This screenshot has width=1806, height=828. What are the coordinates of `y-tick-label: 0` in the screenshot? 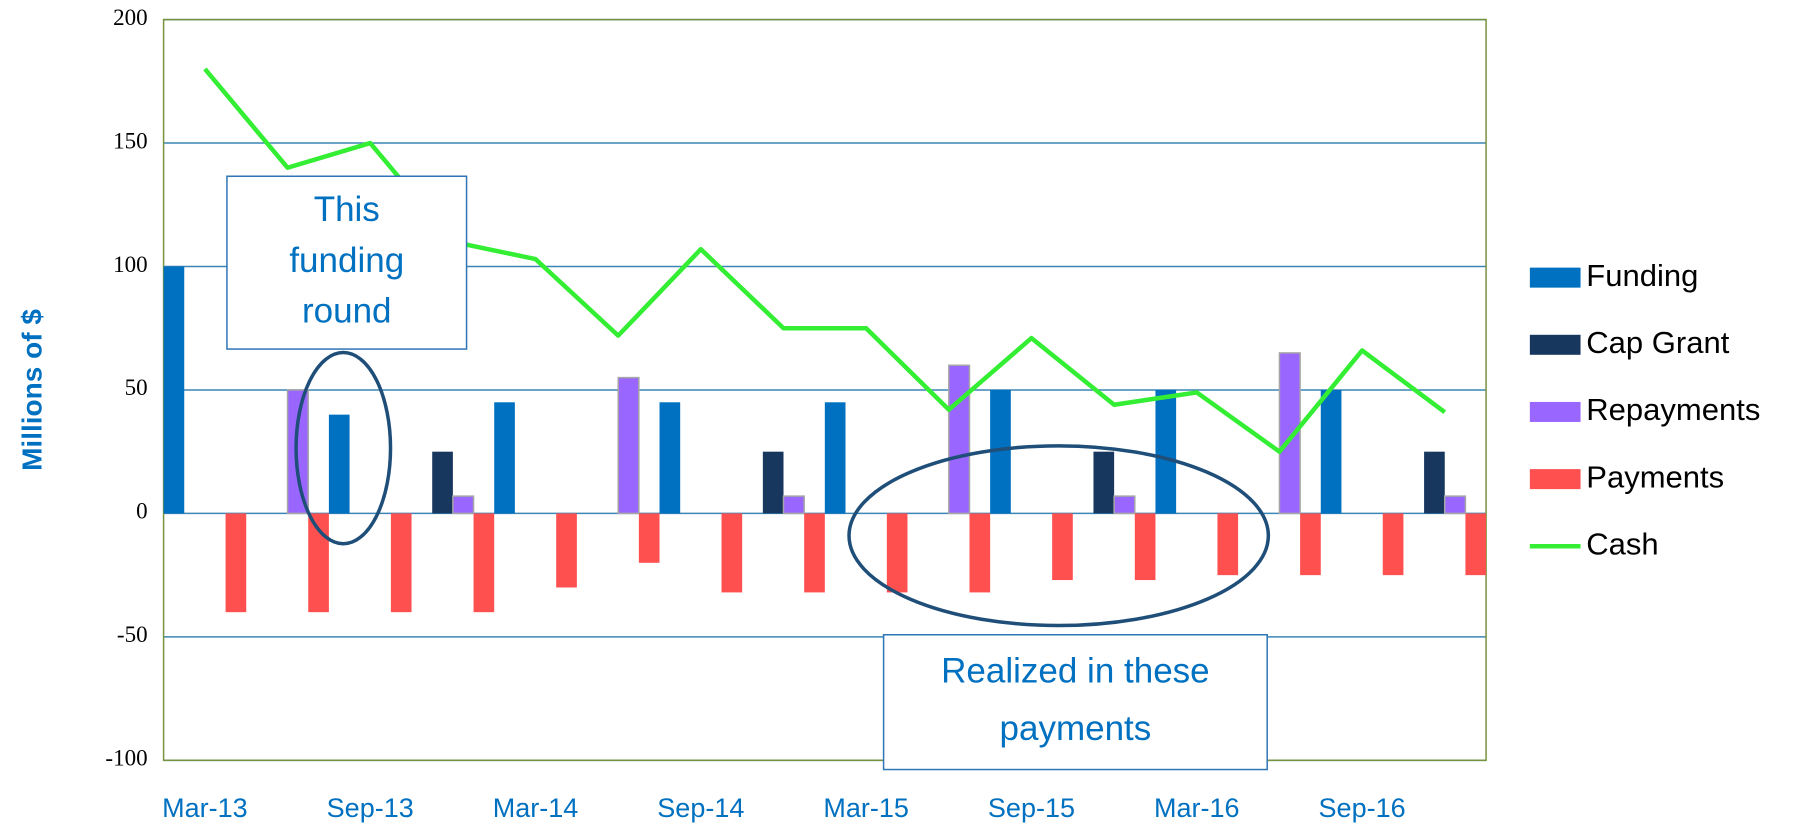 It's located at (142, 511).